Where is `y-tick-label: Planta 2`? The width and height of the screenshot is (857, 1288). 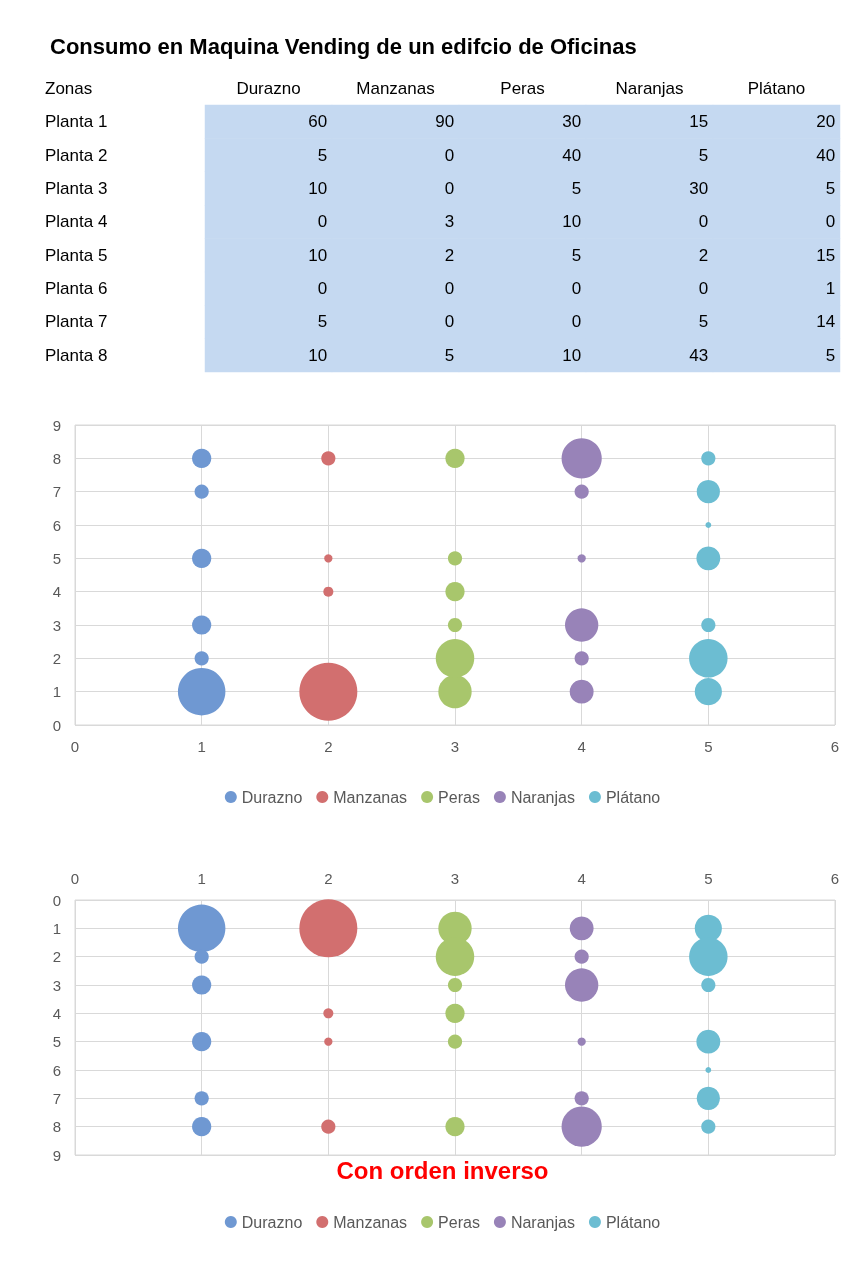
y-tick-label: Planta 2 is located at coordinates (76, 155).